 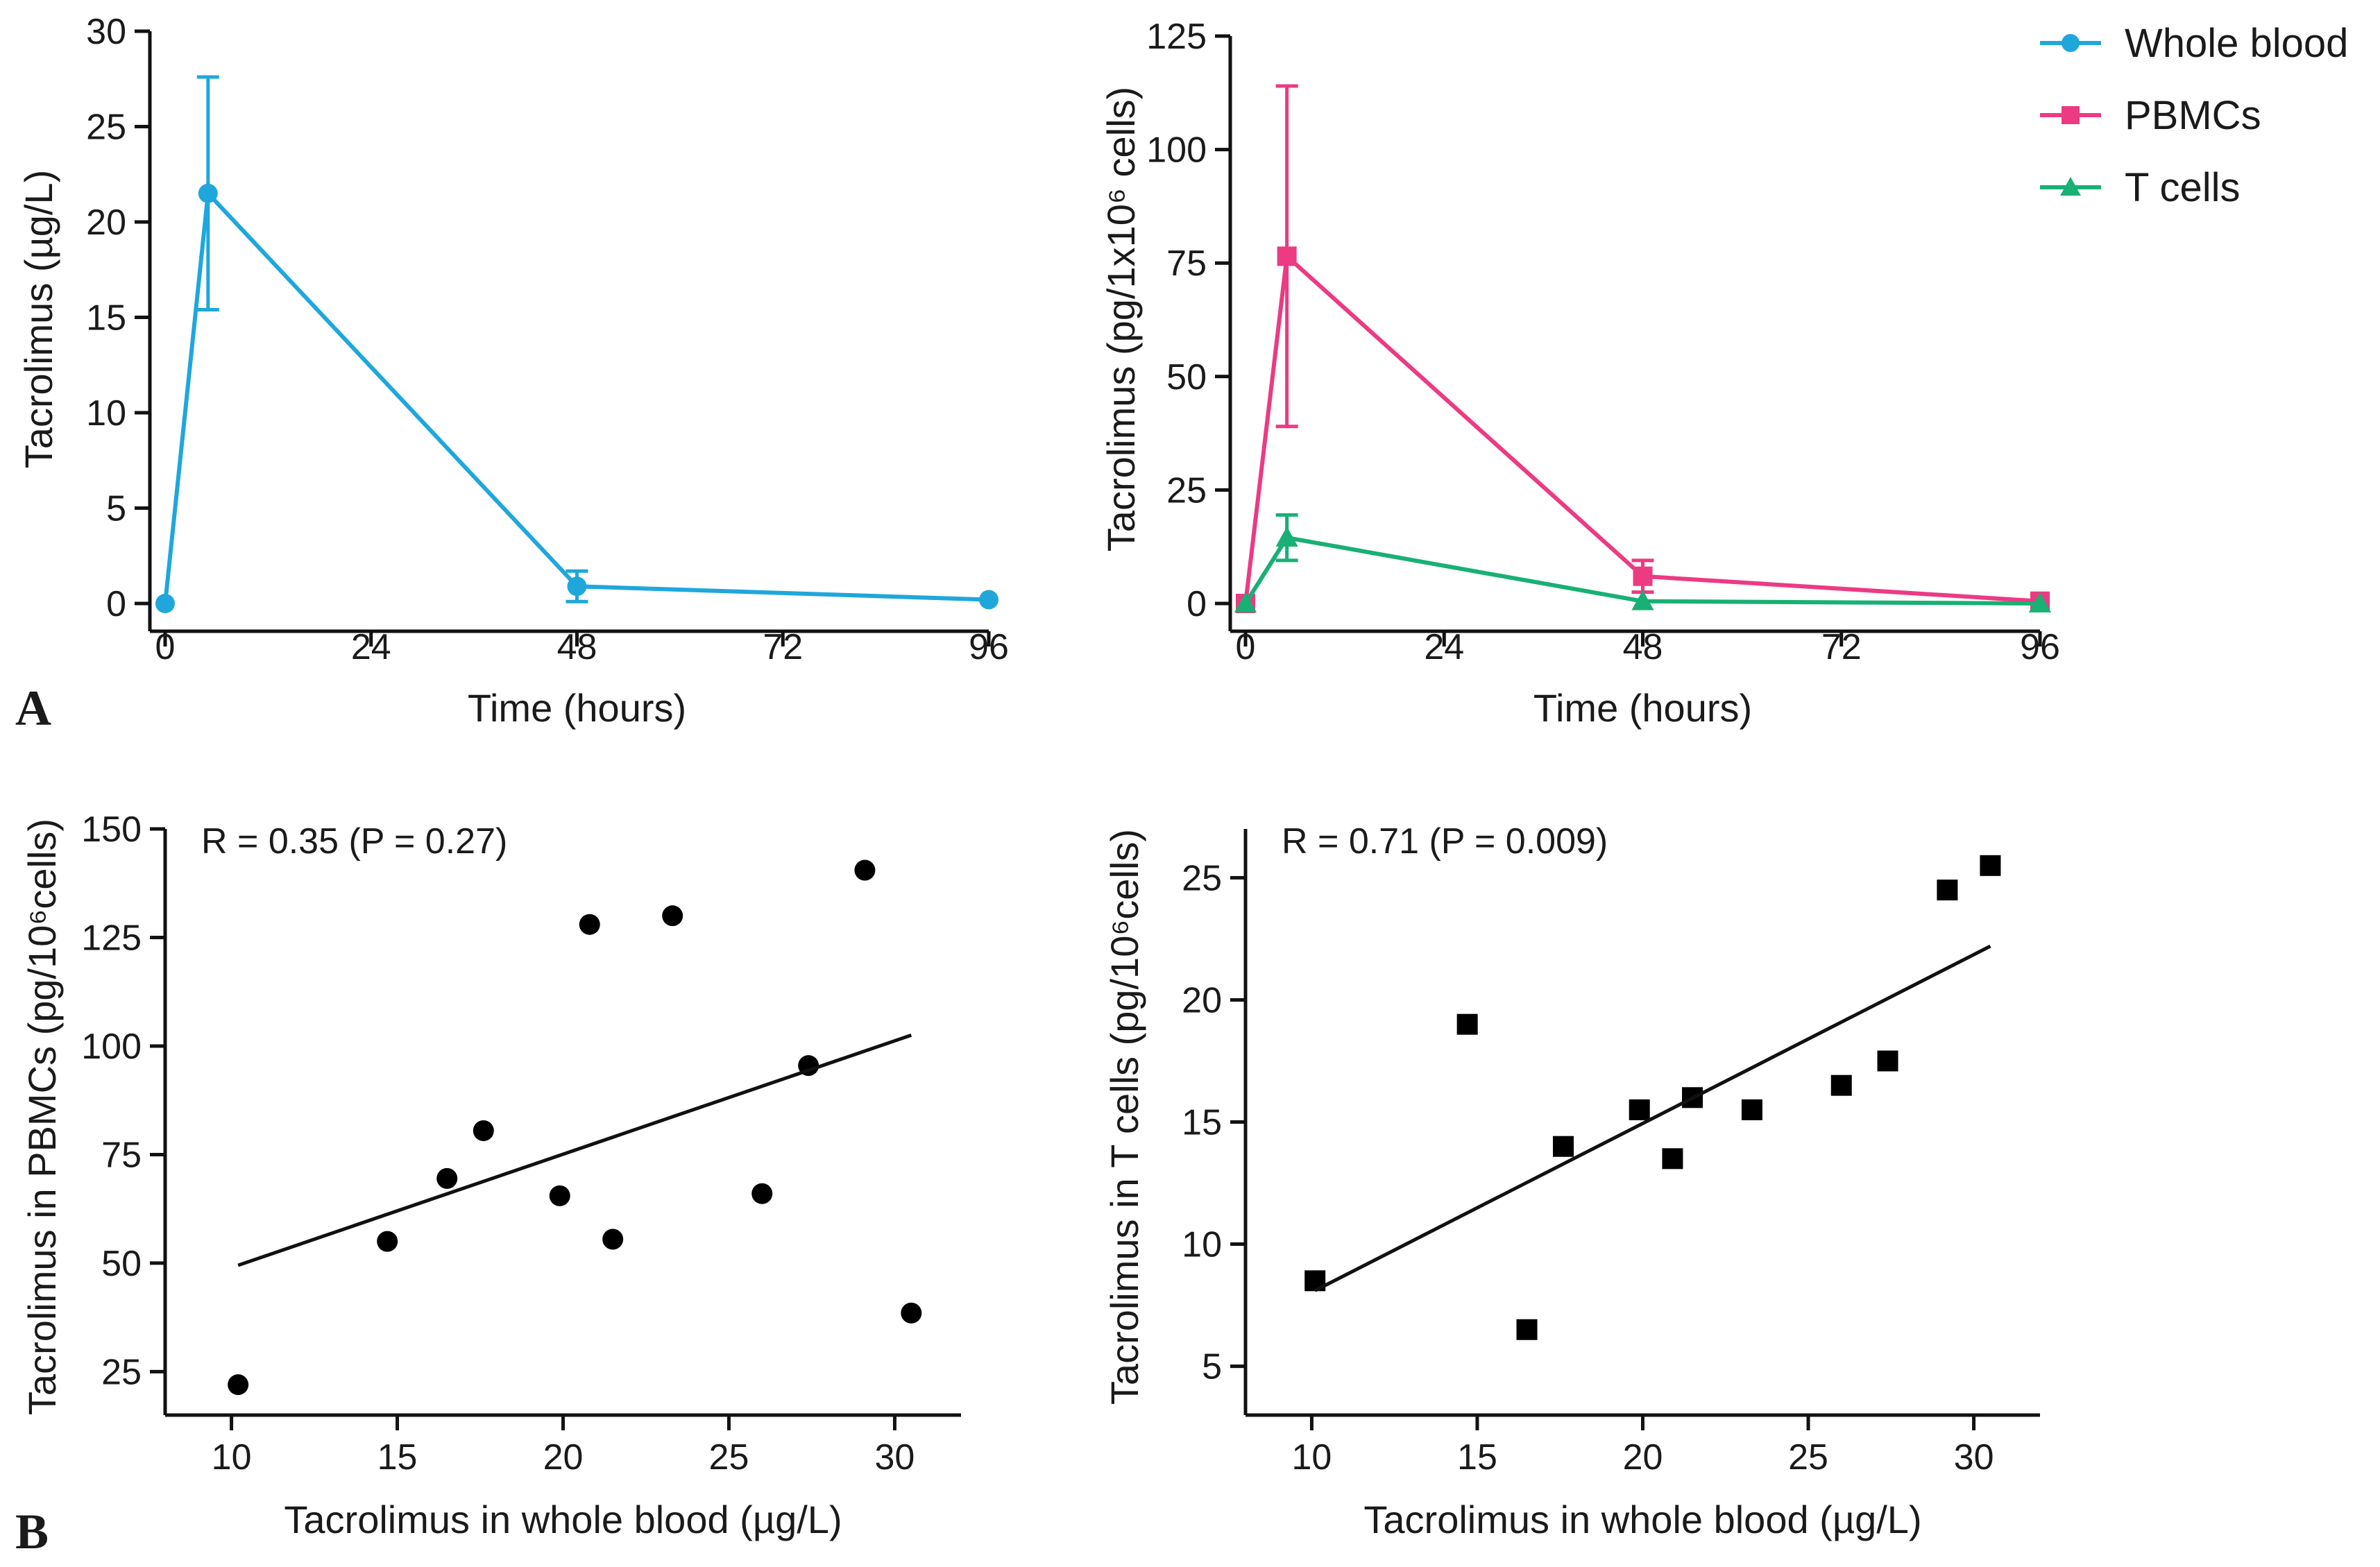 I want to click on scatter-points, so click(x=575, y=1127).